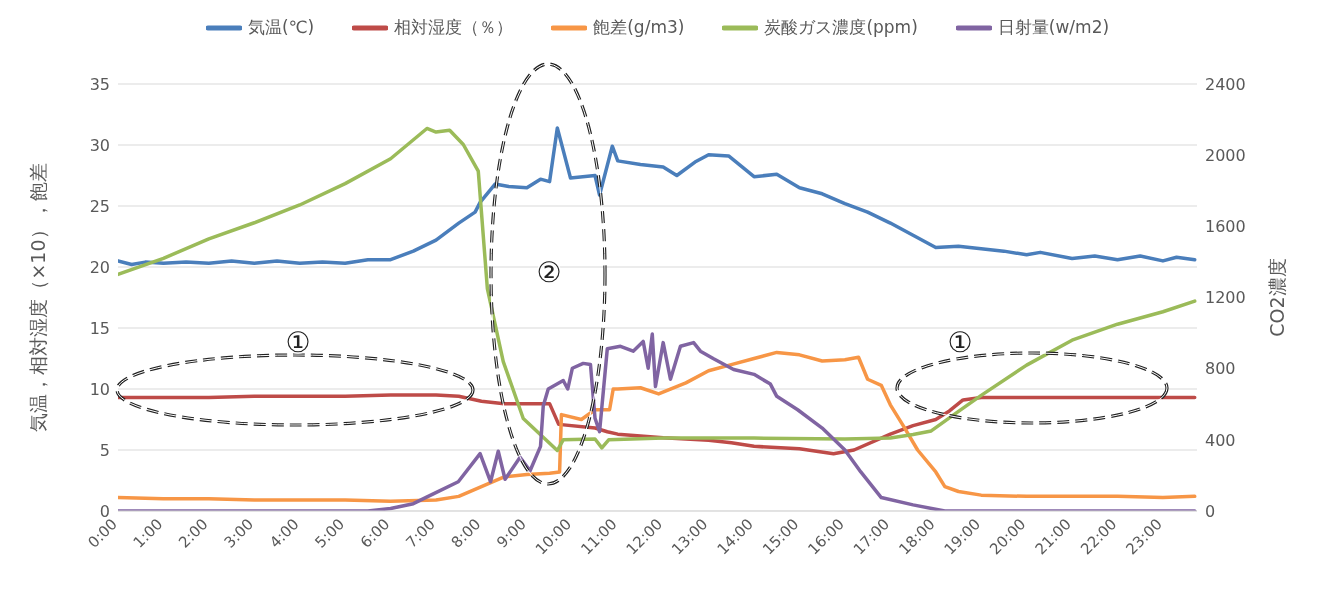  I want to click on legend-label: 気温(℃), so click(281, 27).